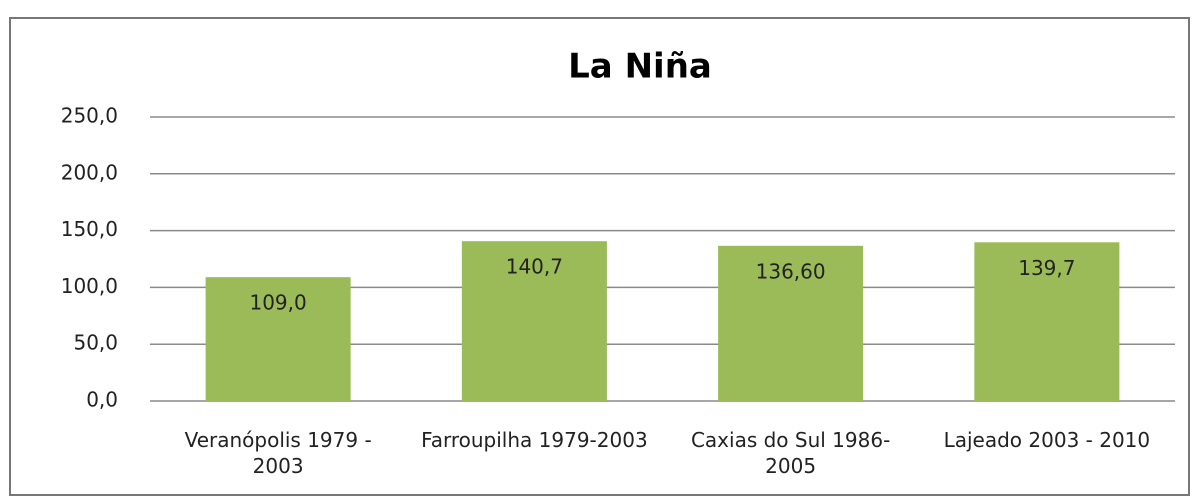  I want to click on y-tick-label: 200,0, so click(89, 172).